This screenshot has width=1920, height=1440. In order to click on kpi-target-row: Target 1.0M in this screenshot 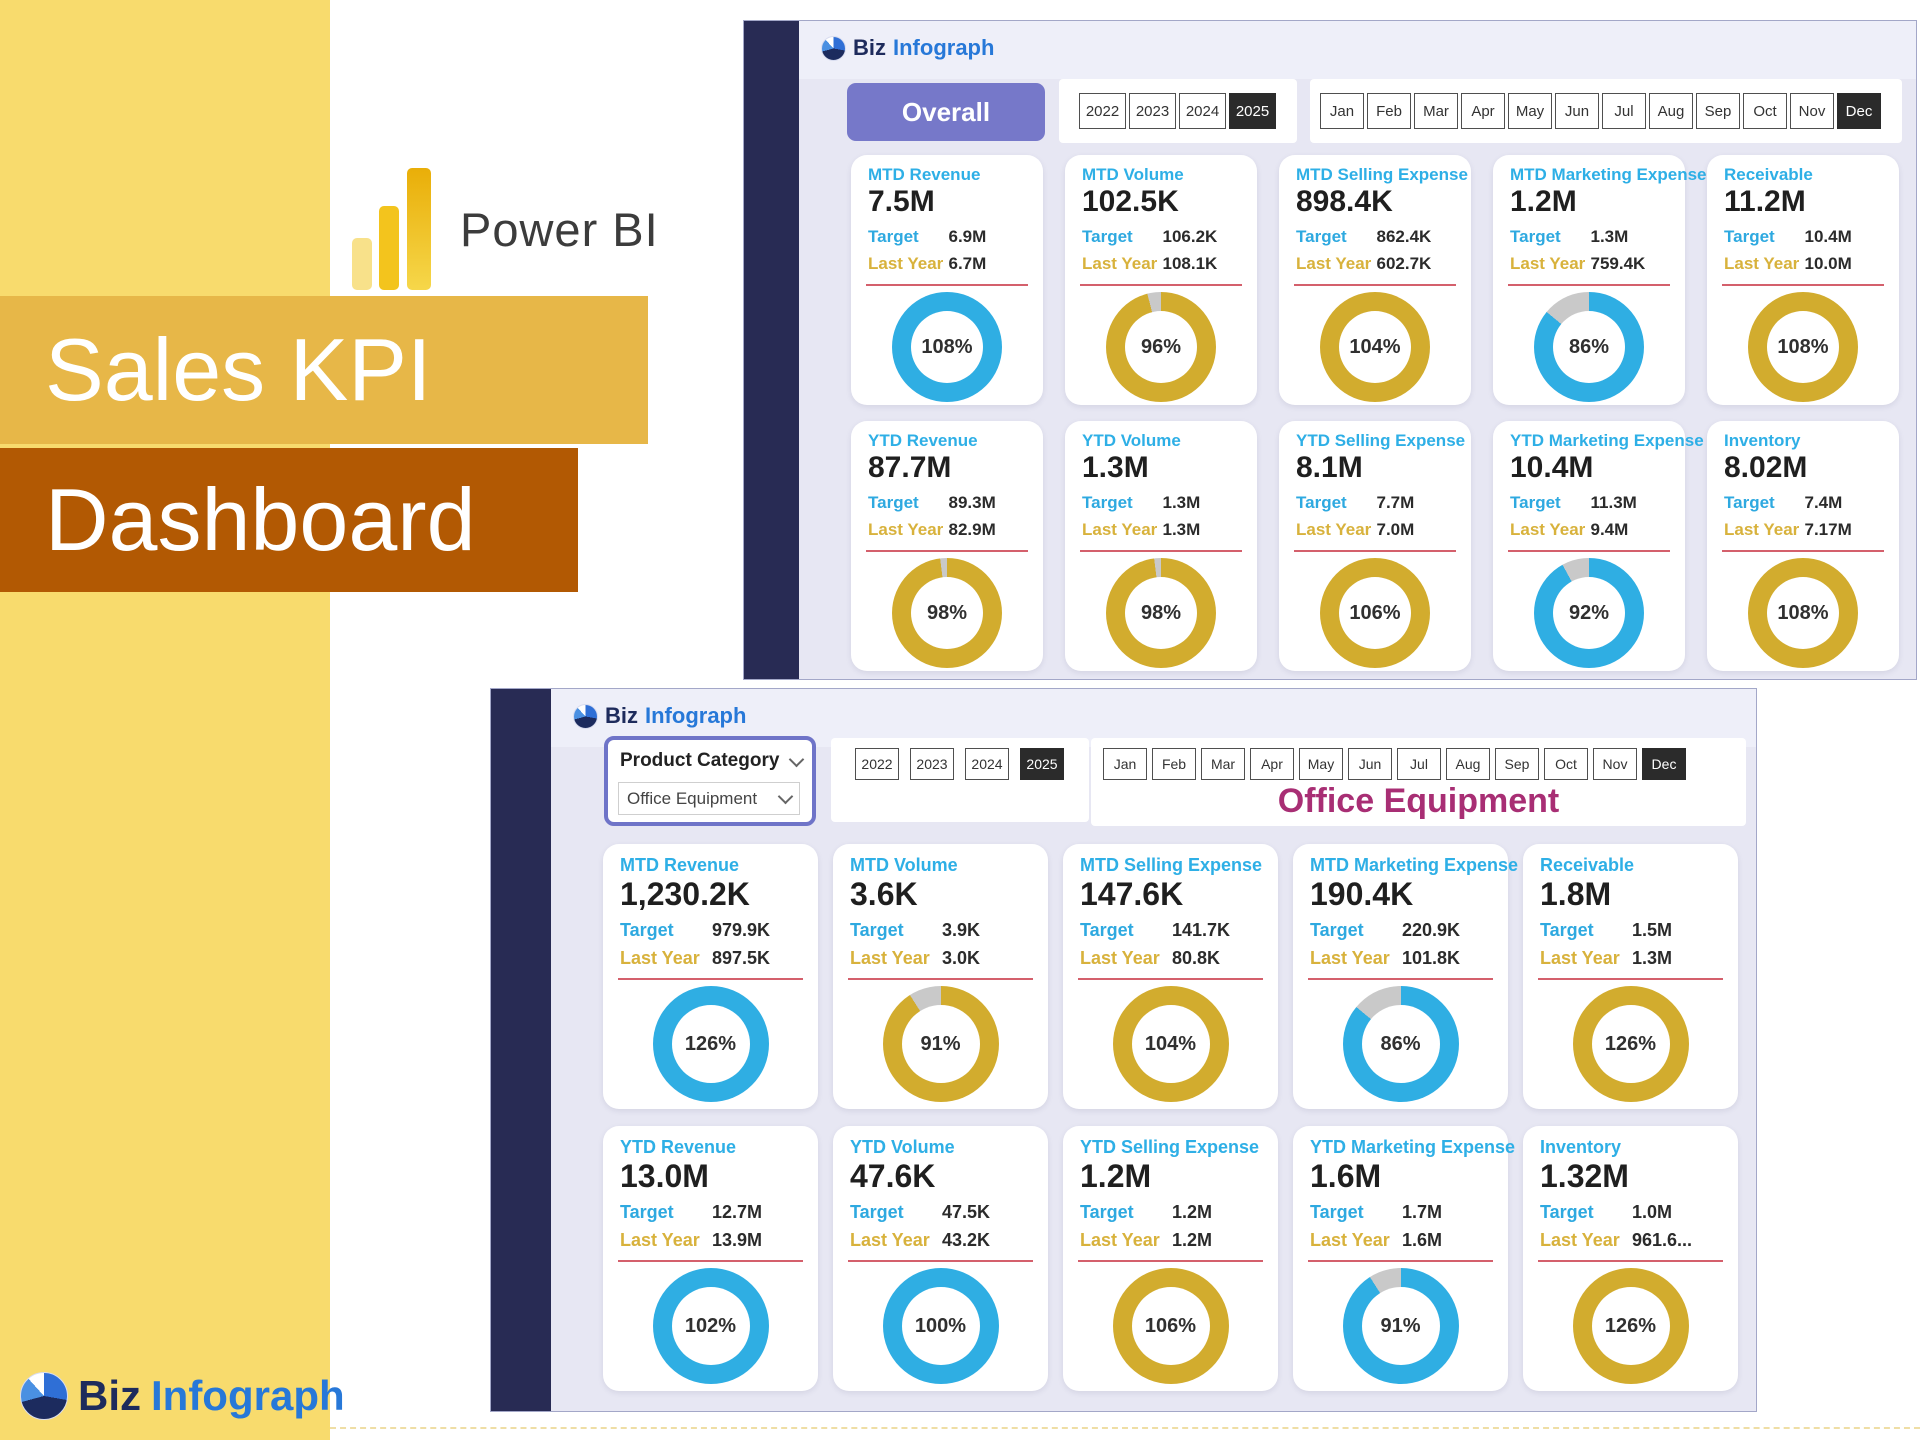, I will do `click(1632, 1212)`.